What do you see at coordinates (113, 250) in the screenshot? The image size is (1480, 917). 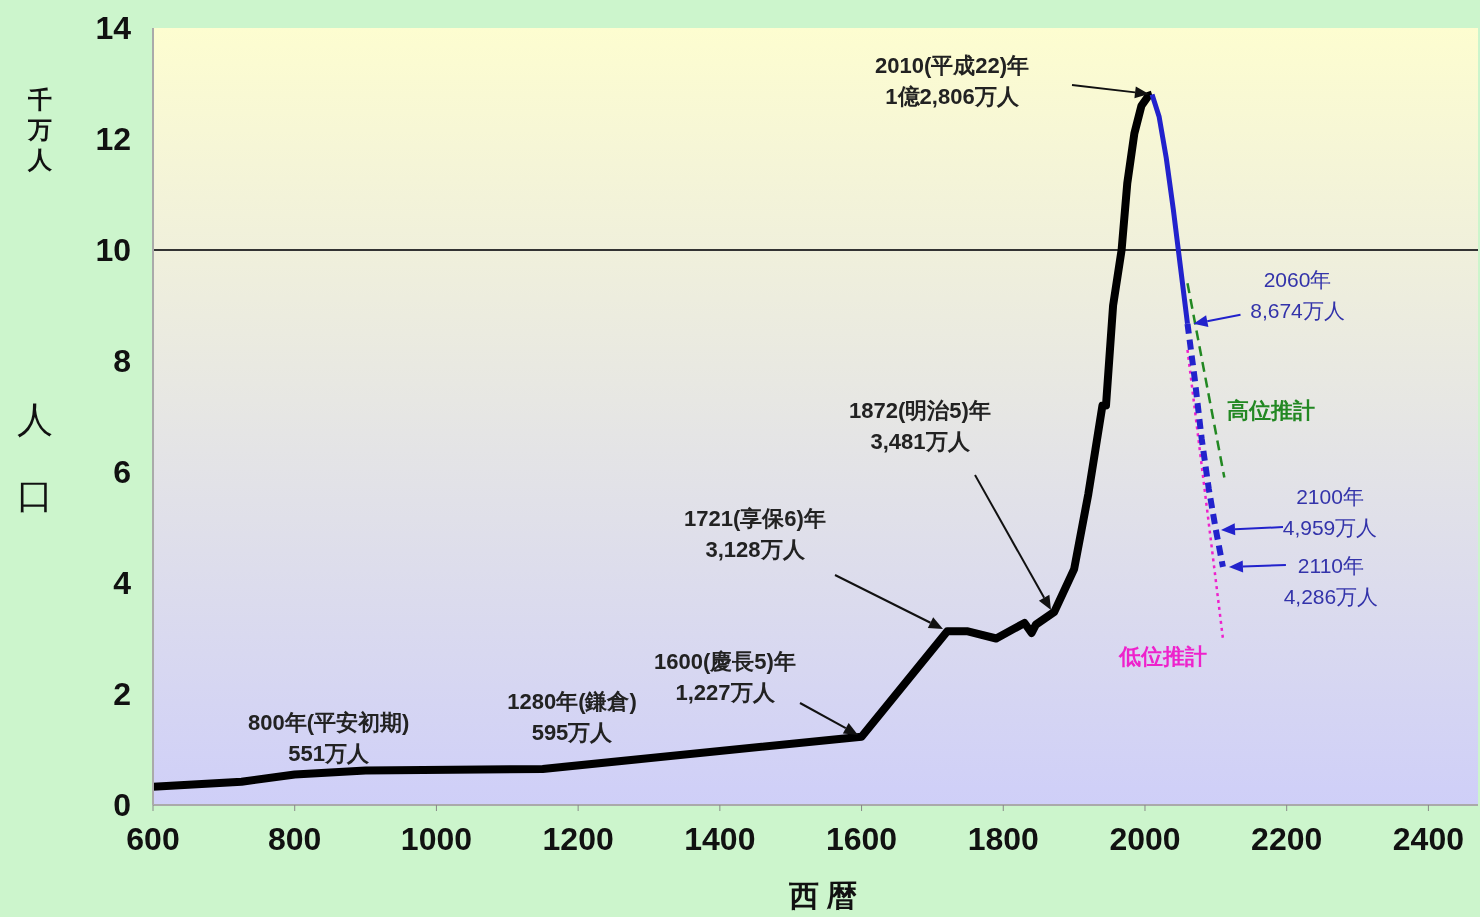 I see `y-tick-label: 10` at bounding box center [113, 250].